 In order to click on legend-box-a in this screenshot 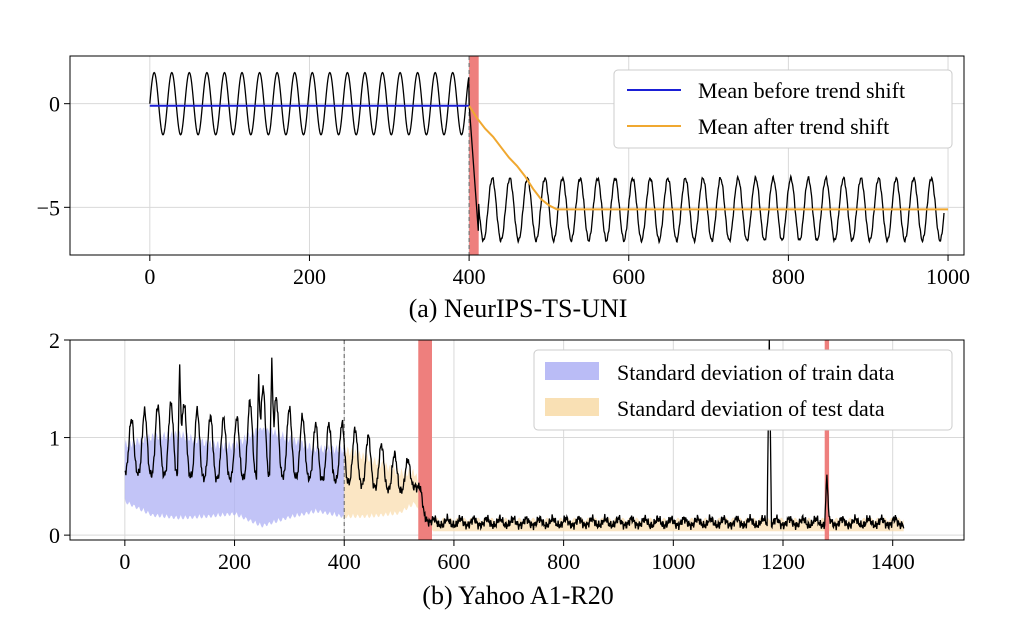, I will do `click(783, 109)`.